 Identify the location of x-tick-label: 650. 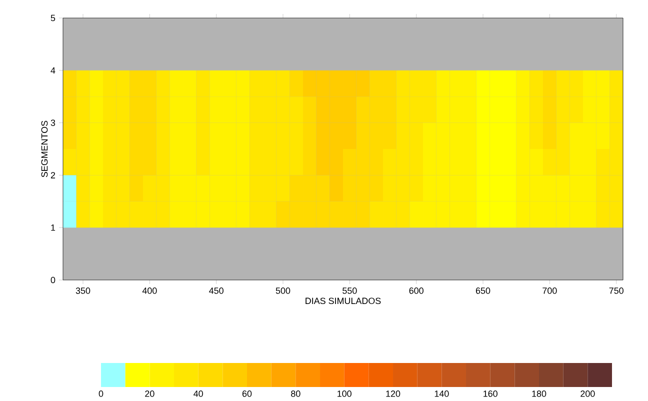
(483, 291).